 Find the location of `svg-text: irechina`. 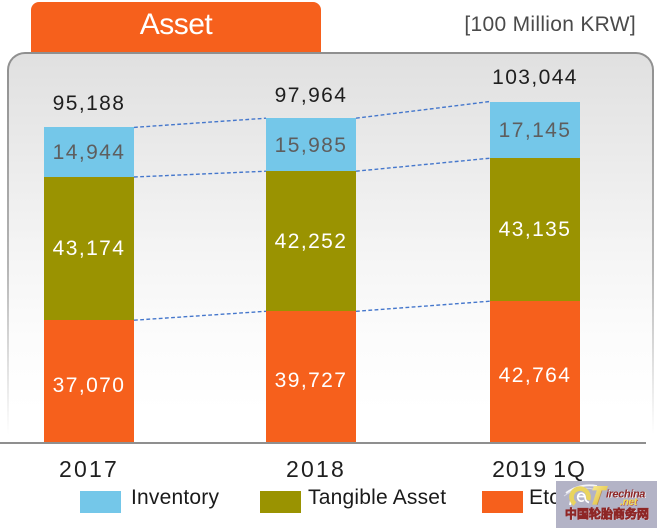

svg-text: irechina is located at coordinates (625, 495).